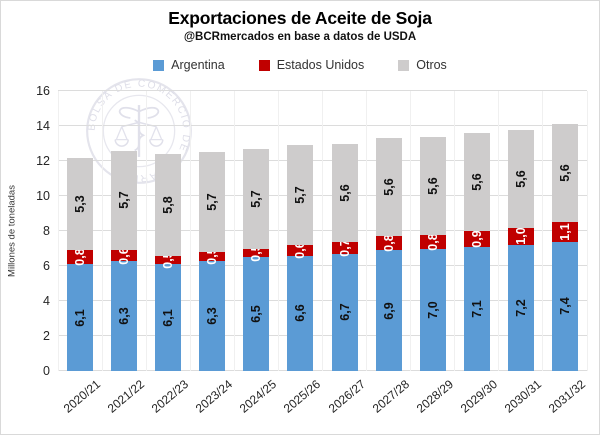  I want to click on bar-segment-otros: 5,8, so click(168, 205).